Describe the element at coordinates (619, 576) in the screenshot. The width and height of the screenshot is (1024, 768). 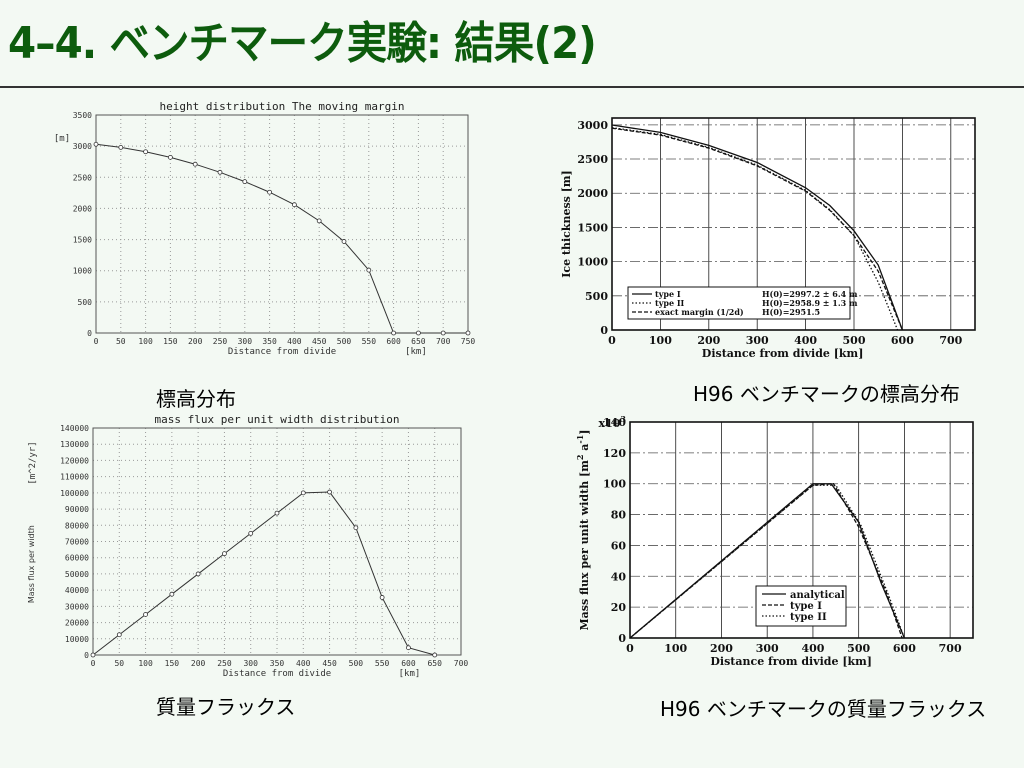
I see `y-tick-label: 40` at that location.